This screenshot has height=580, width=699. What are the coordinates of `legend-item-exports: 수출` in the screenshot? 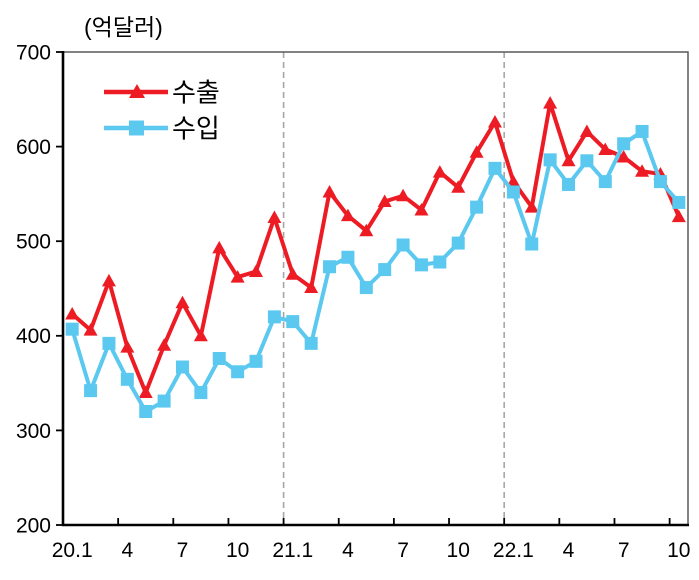 It's located at (162, 93).